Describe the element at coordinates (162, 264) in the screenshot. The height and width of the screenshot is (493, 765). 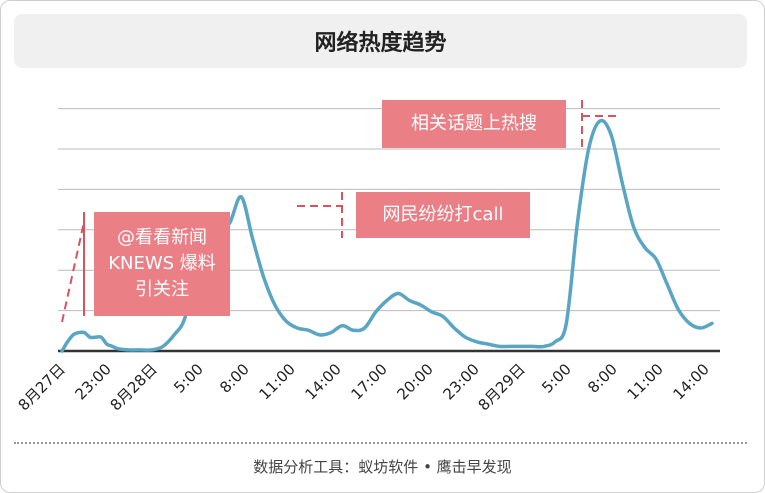
I see `annotation-knews: @看看新闻KNEWS 爆料引关注` at that location.